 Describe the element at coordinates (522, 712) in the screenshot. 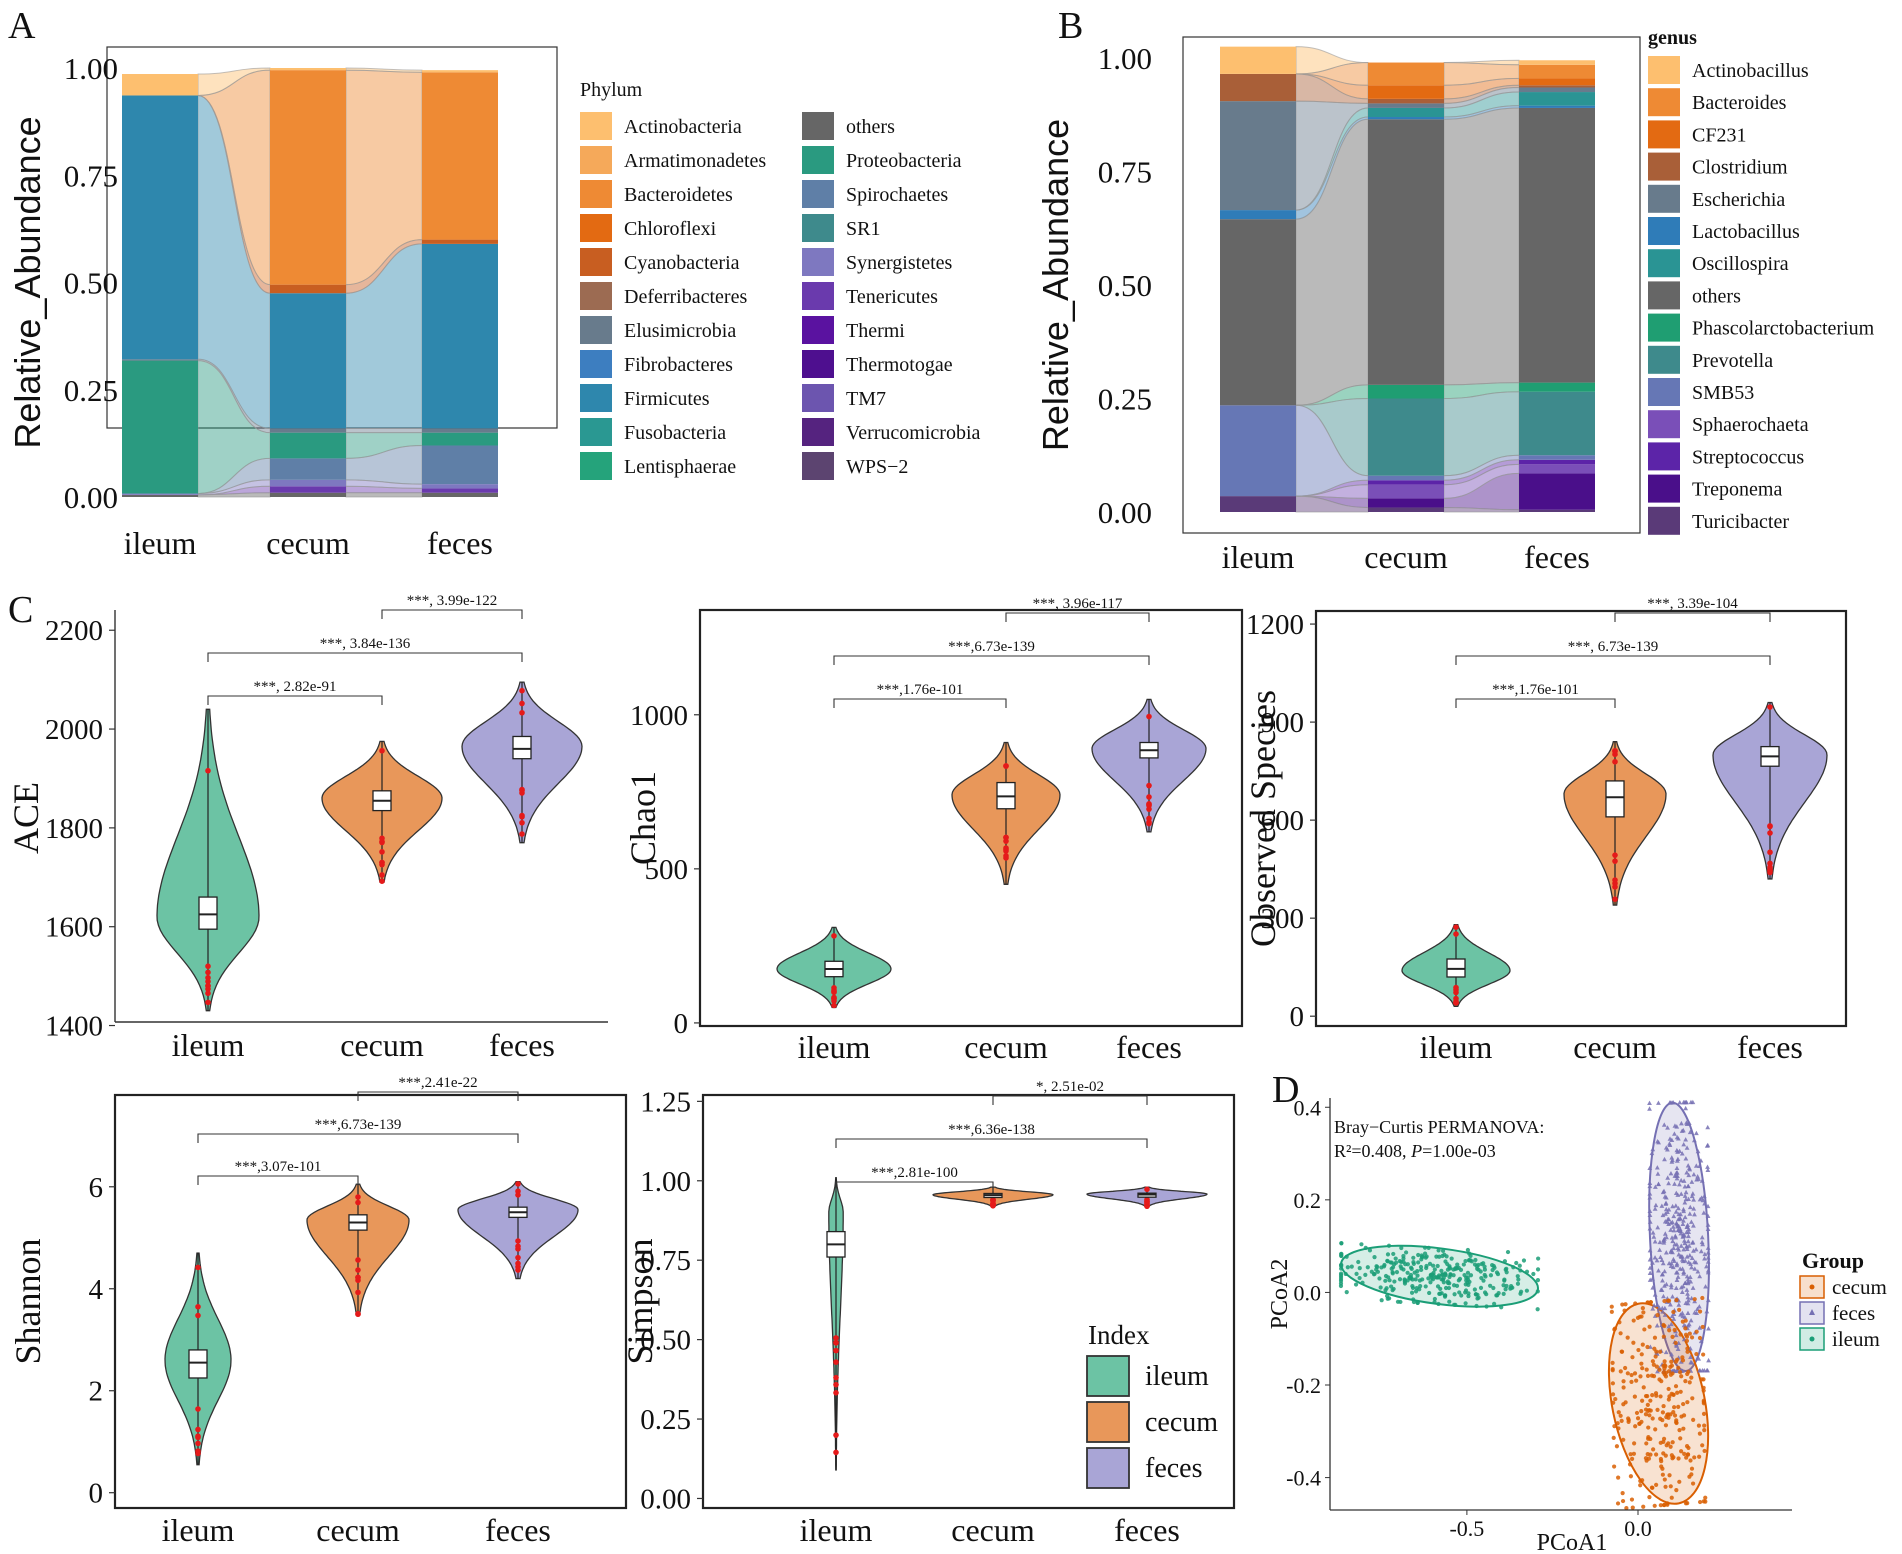

I see `outlier-feces` at that location.